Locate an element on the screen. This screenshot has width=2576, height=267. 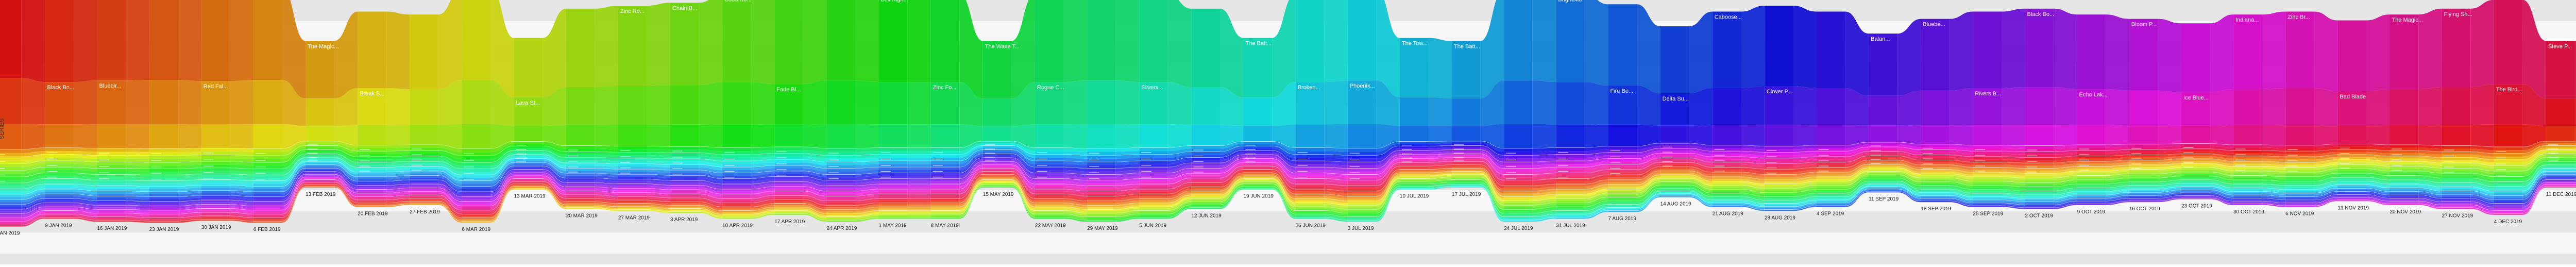
stream-column is located at coordinates (1686, 109).